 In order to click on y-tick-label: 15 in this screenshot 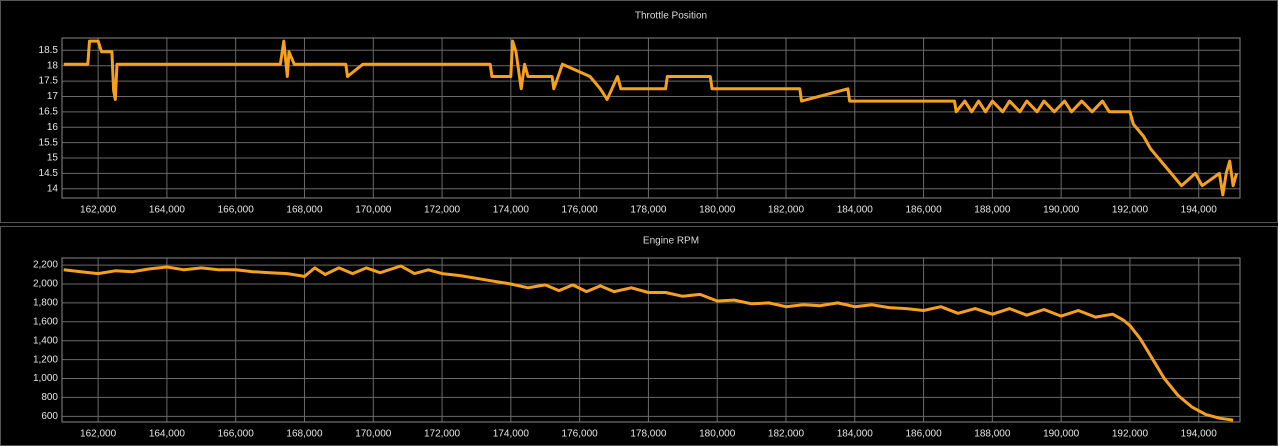, I will do `click(53, 158)`.